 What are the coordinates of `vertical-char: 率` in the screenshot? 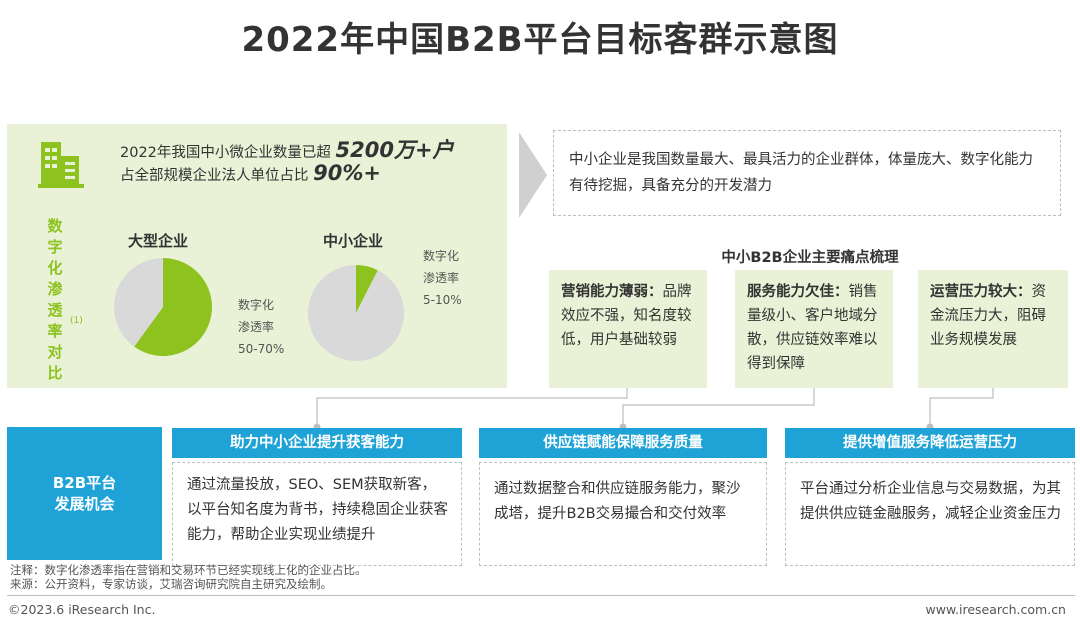 It's located at (55, 331).